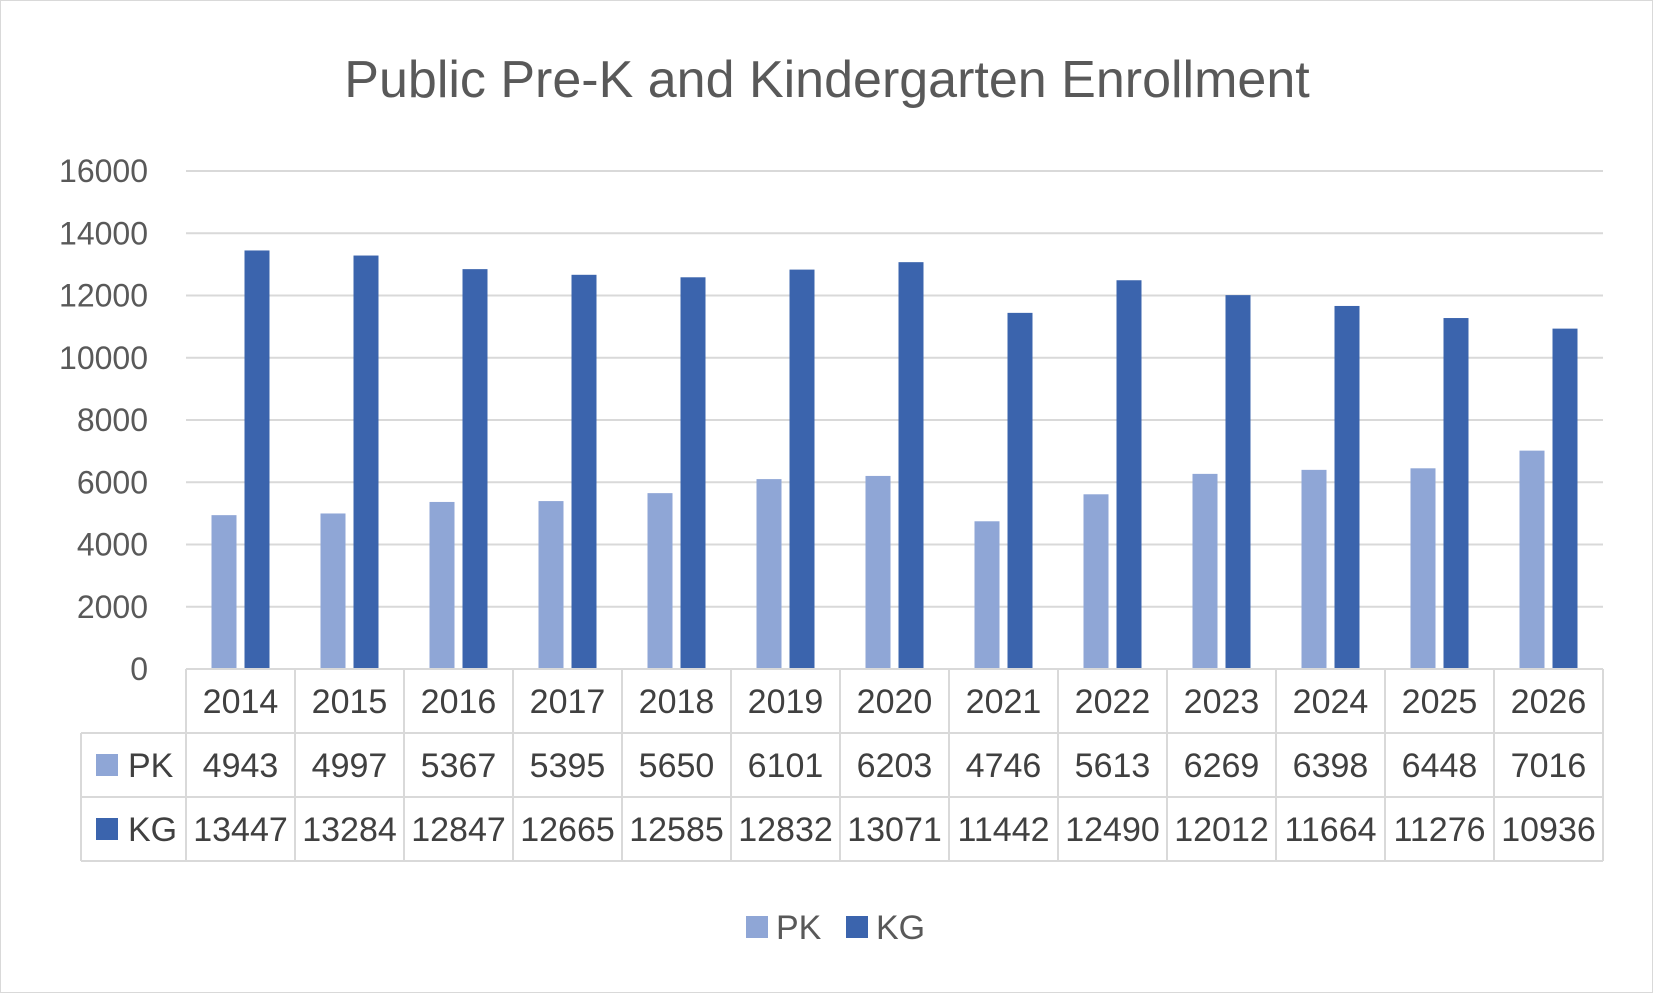 The image size is (1653, 994). What do you see at coordinates (676, 830) in the screenshot?
I see `table-cell-kg-2018: 12585` at bounding box center [676, 830].